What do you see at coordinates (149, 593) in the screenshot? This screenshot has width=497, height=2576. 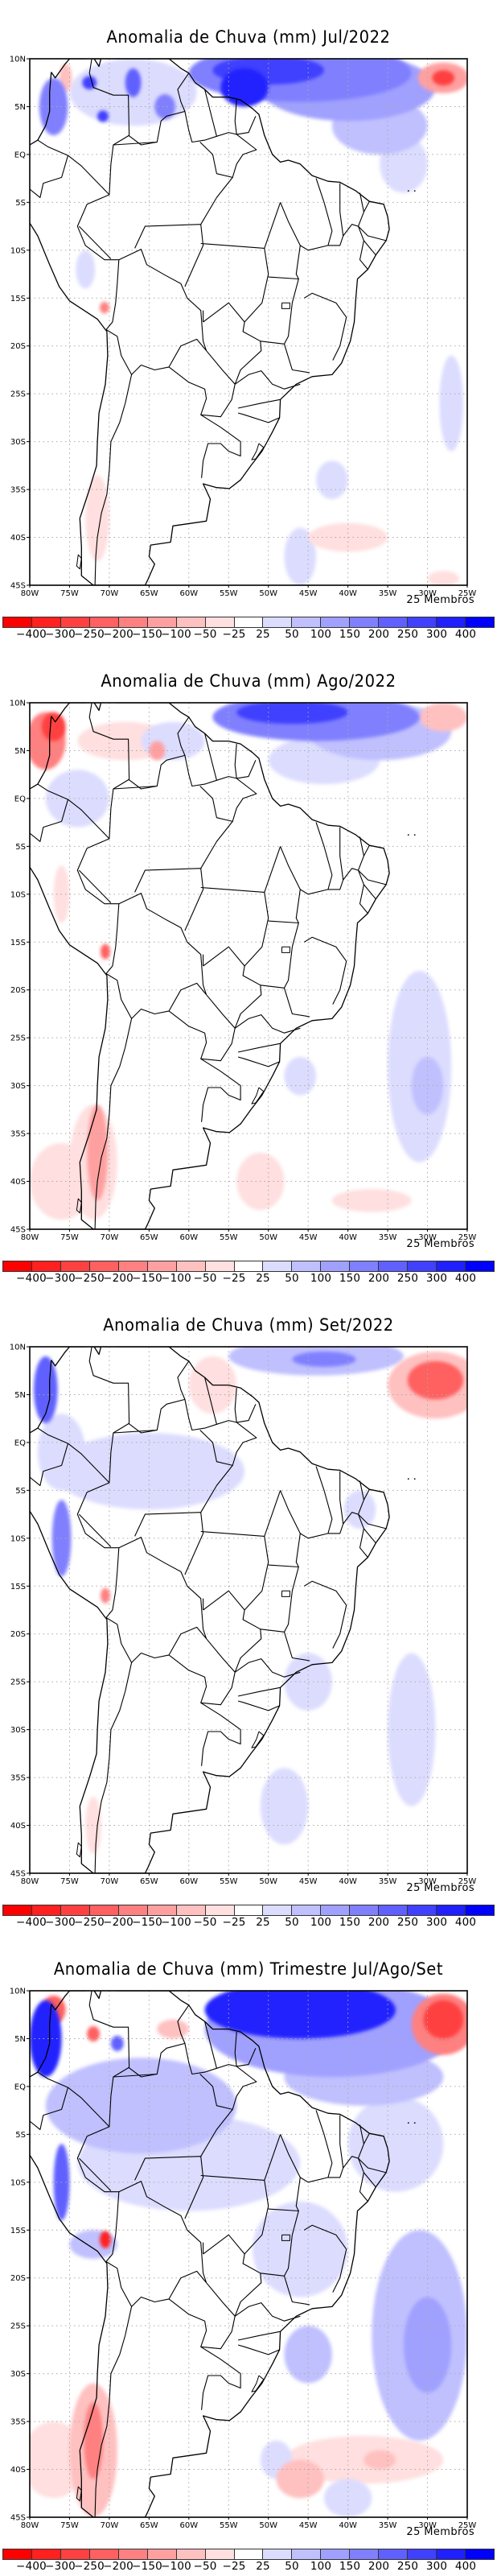 I see `x-tick-label: 65W` at bounding box center [149, 593].